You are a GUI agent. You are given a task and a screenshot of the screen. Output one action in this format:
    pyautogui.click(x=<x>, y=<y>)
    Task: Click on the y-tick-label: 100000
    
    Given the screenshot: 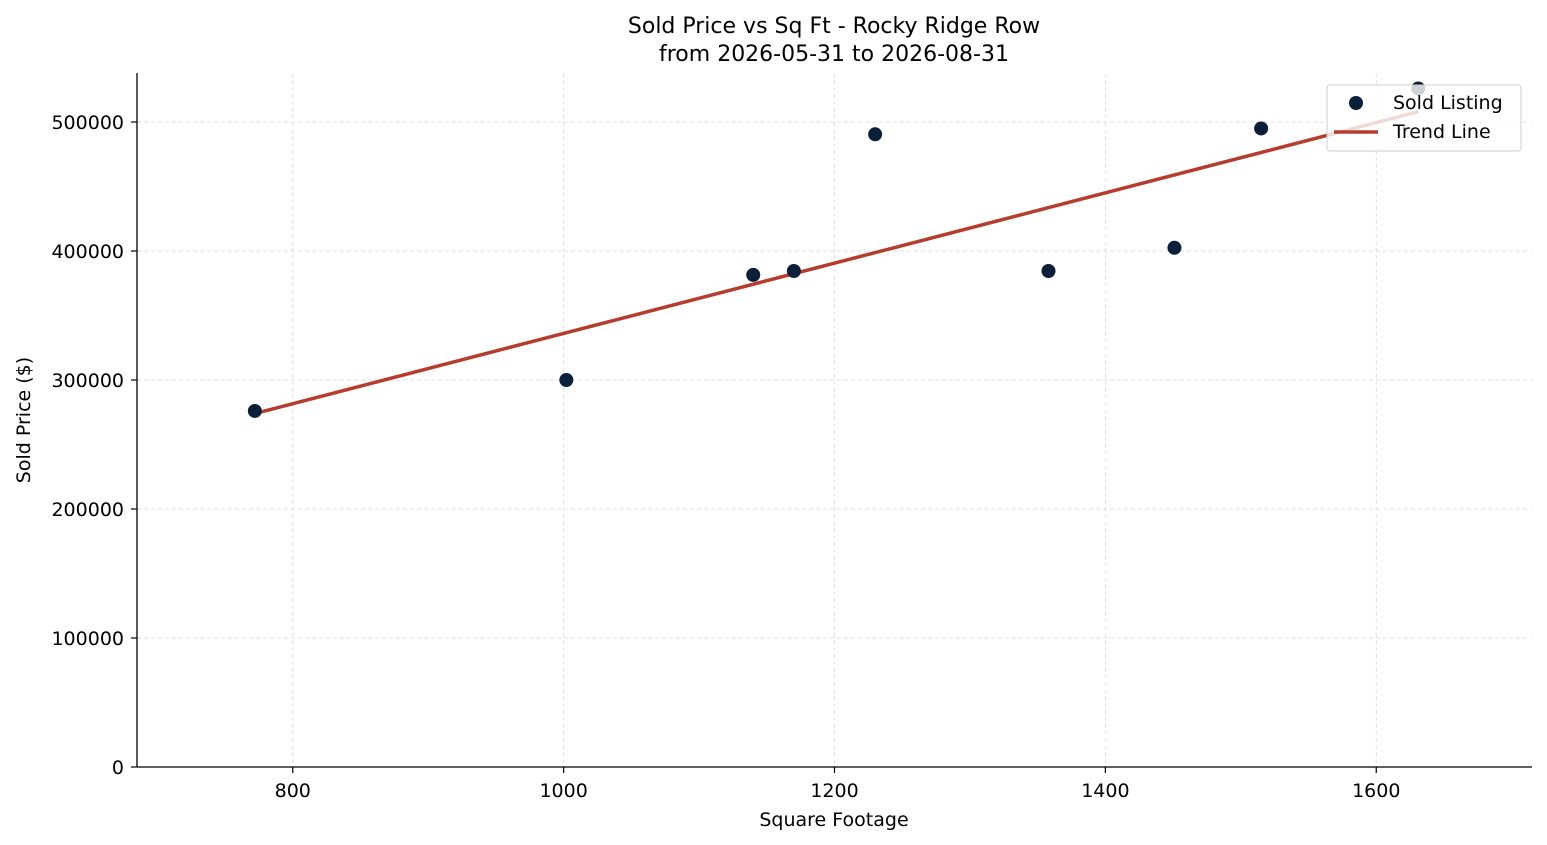 What is the action you would take?
    pyautogui.click(x=87, y=639)
    